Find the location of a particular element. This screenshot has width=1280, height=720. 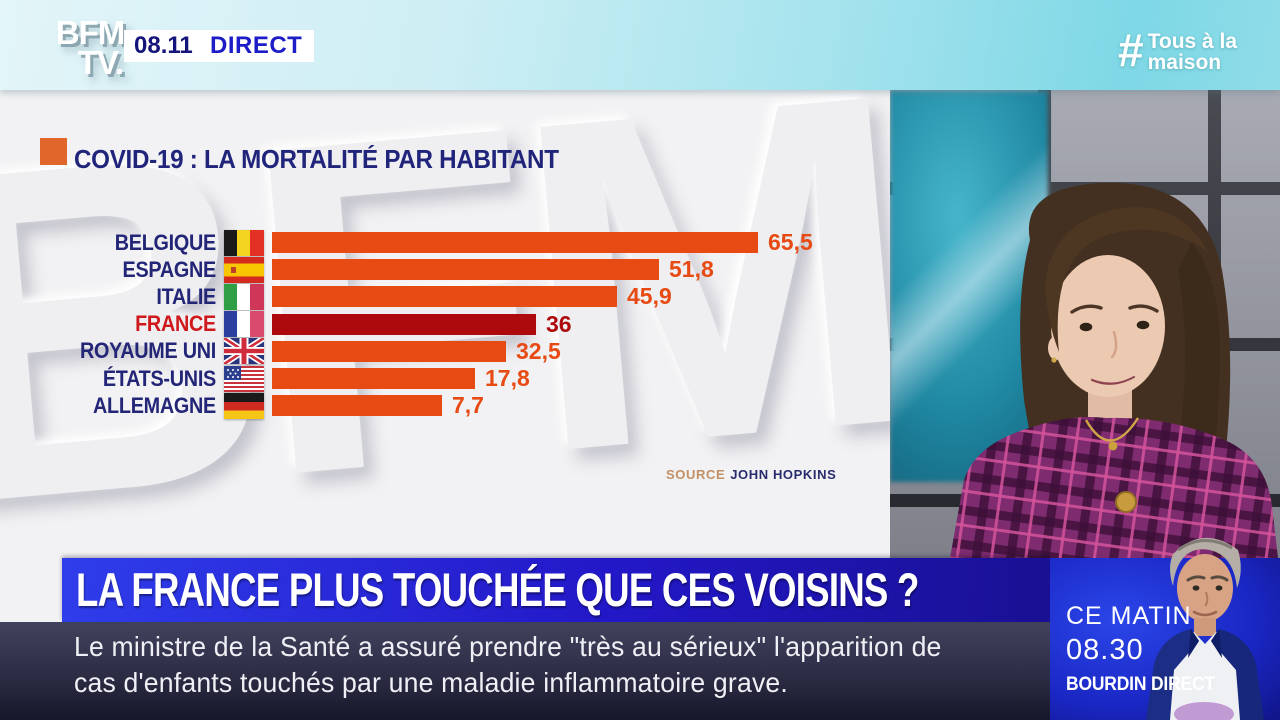

promo-time: 08.30 is located at coordinates (1105, 650).